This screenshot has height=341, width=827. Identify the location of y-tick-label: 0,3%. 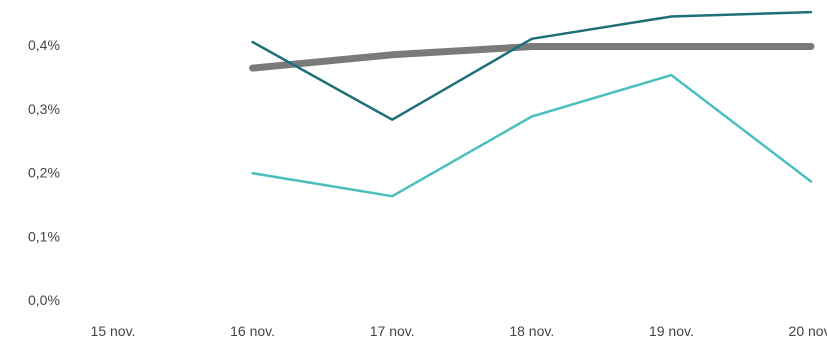
(44, 109).